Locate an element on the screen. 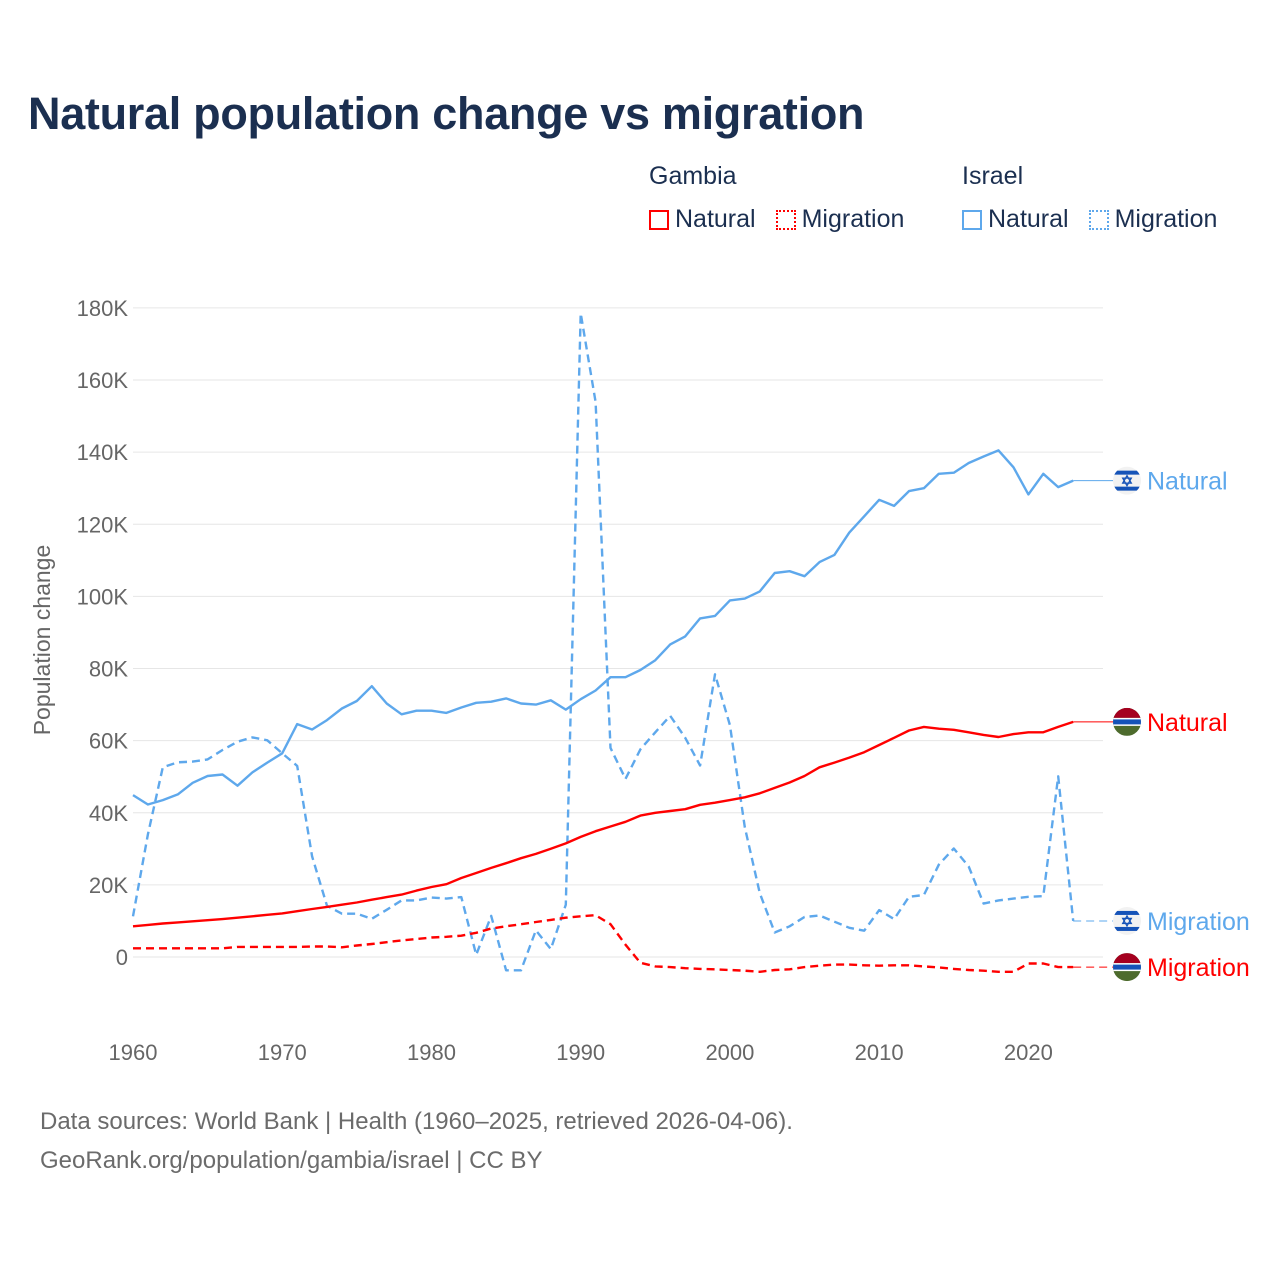  y-tick-label: 160K is located at coordinates (103, 380).